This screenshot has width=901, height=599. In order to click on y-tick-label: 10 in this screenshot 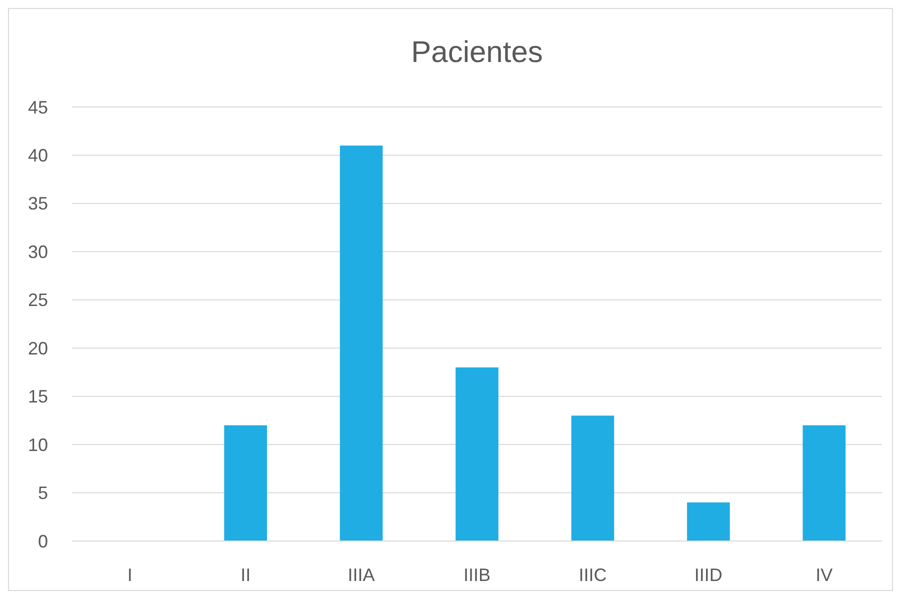, I will do `click(38, 444)`.